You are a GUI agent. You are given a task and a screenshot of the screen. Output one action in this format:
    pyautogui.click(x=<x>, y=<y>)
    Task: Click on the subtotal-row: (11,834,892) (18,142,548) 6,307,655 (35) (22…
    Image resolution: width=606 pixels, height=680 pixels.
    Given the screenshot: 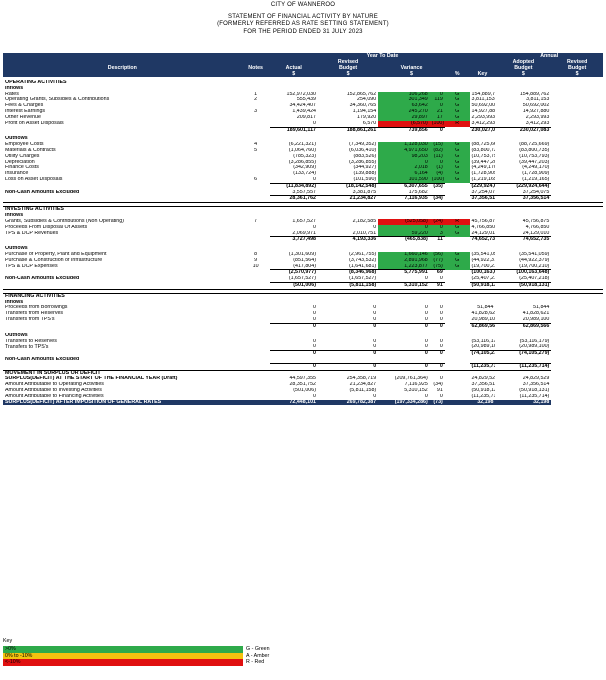 What is the action you would take?
    pyautogui.click(x=303, y=186)
    